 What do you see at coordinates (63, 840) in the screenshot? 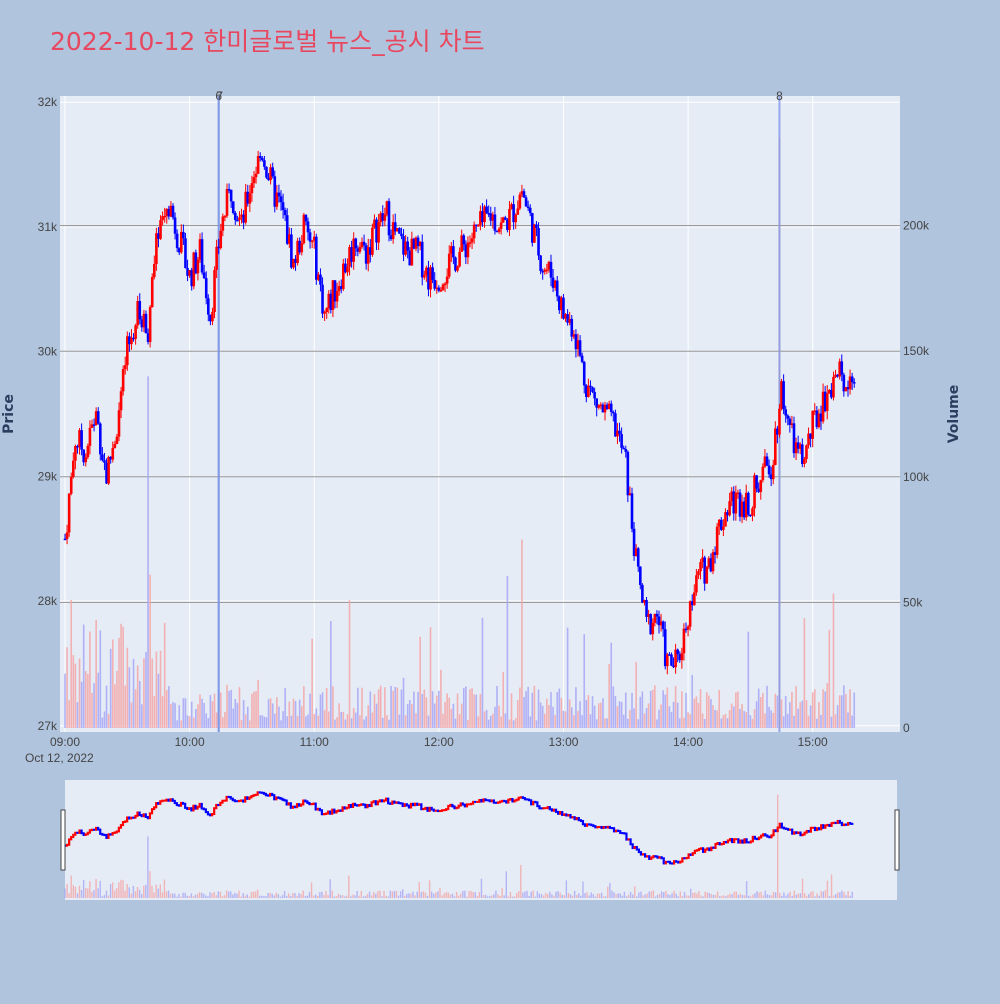
I see `range-slider-left-handle` at bounding box center [63, 840].